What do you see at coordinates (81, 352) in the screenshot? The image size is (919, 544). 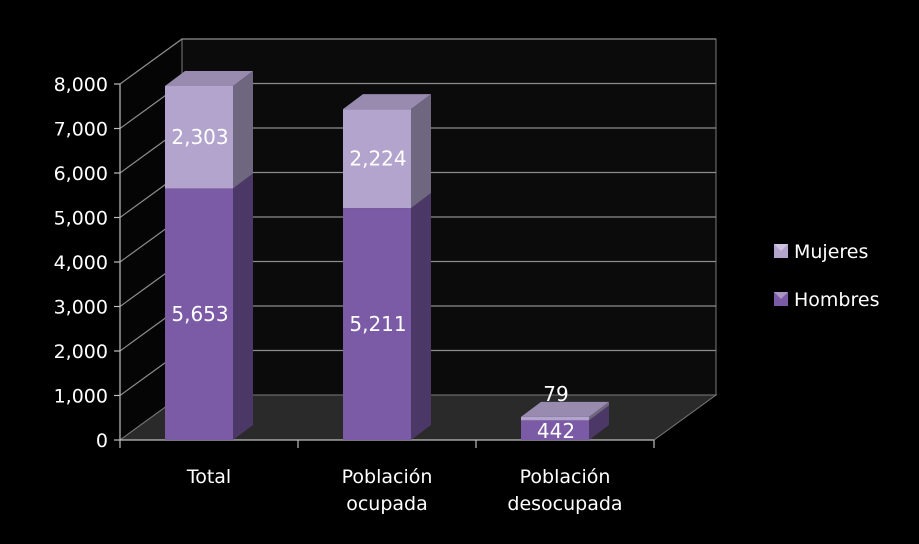 I see `y-tick-label: 2,000` at bounding box center [81, 352].